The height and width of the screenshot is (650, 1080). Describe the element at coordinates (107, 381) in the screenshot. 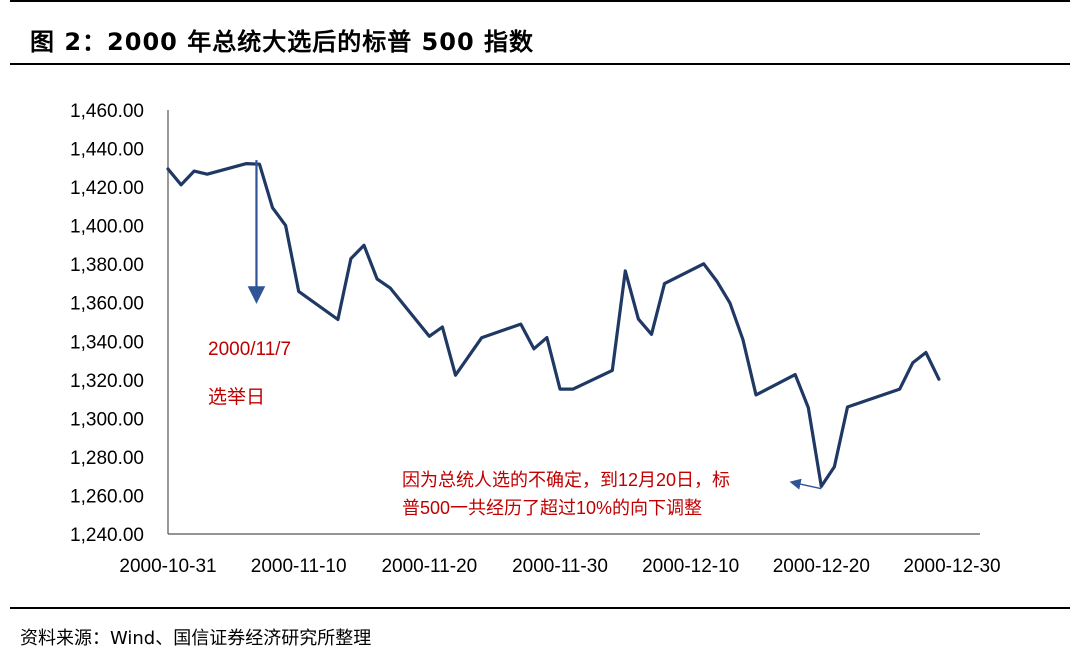

I see `y-tick-label: 1,320.00` at that location.